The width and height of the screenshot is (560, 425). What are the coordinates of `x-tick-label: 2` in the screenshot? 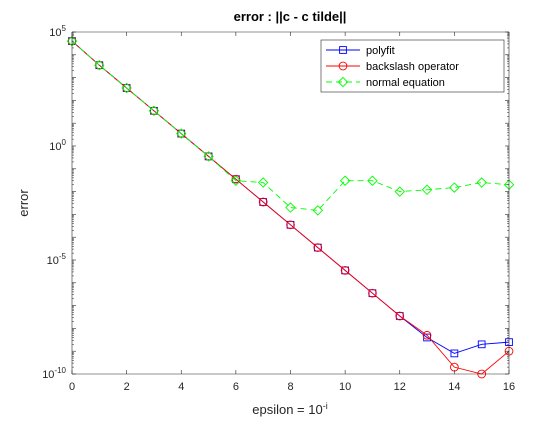 It's located at (127, 387).